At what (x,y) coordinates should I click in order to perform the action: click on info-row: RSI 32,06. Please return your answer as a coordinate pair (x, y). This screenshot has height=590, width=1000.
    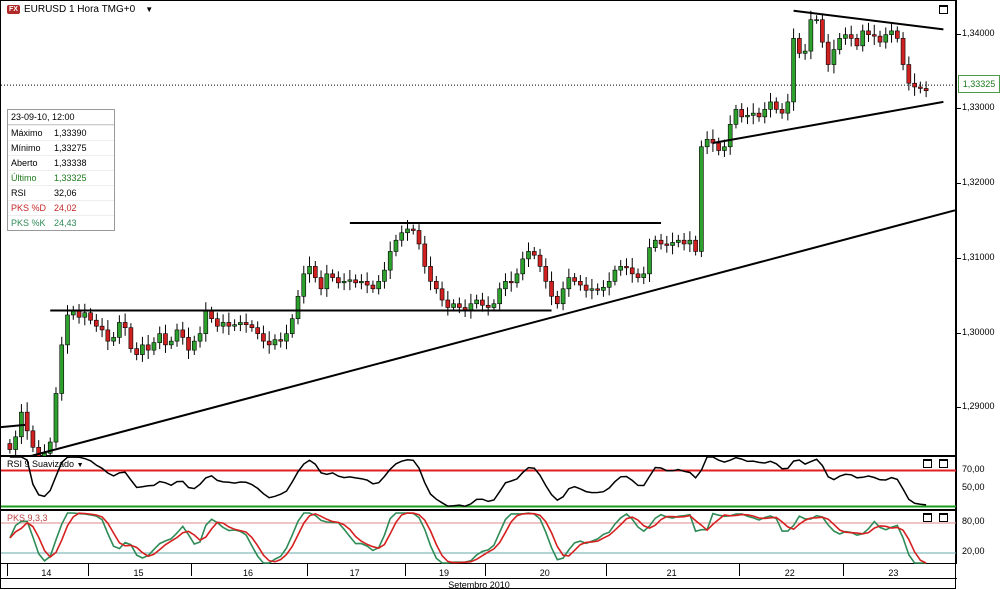
    Looking at the image, I should click on (61, 192).